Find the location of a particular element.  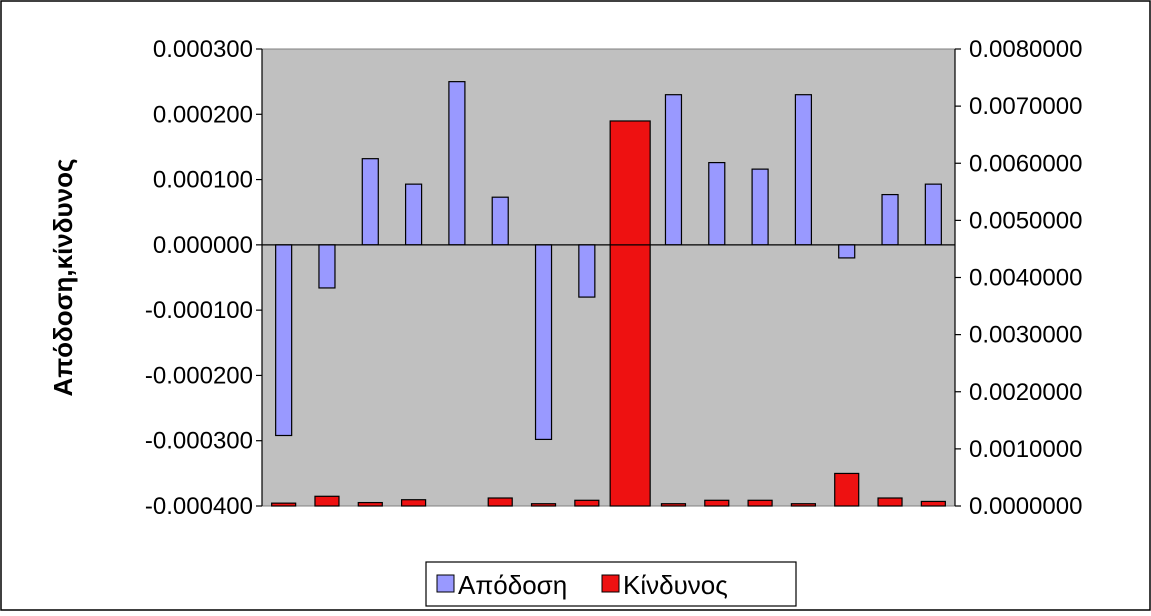

y2-tick-label: 0.0070000 is located at coordinates (1025, 106).